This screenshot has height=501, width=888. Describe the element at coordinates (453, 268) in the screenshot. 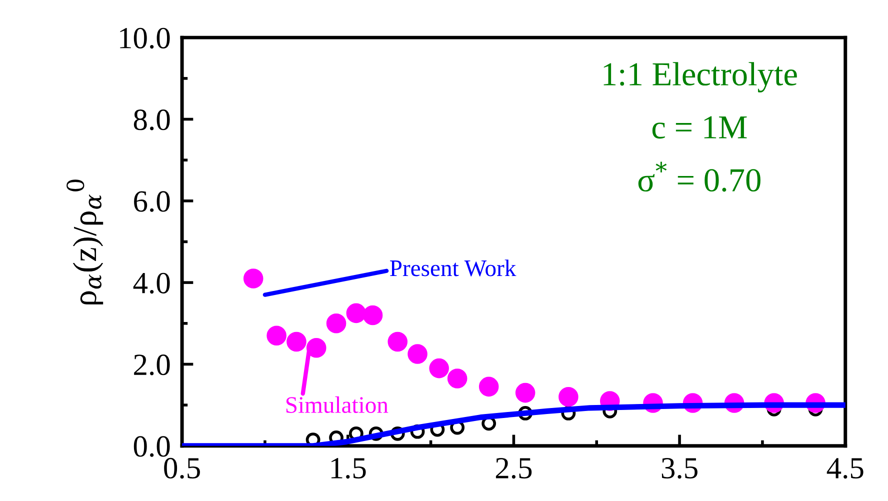

I see `text: Present Work` at that location.